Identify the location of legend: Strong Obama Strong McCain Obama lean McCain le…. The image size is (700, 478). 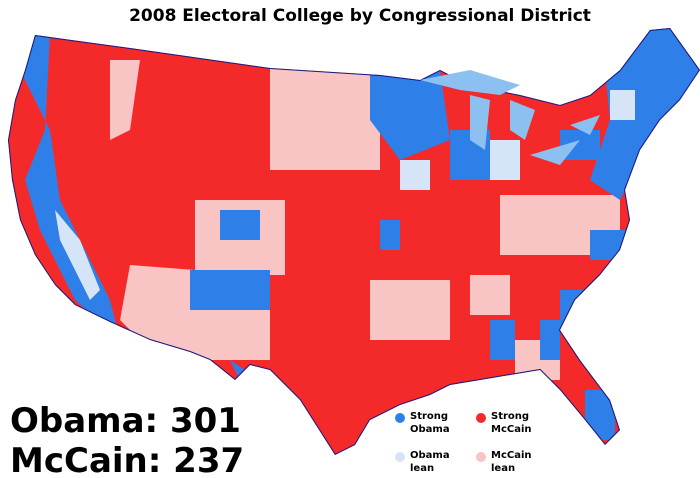
(463, 442).